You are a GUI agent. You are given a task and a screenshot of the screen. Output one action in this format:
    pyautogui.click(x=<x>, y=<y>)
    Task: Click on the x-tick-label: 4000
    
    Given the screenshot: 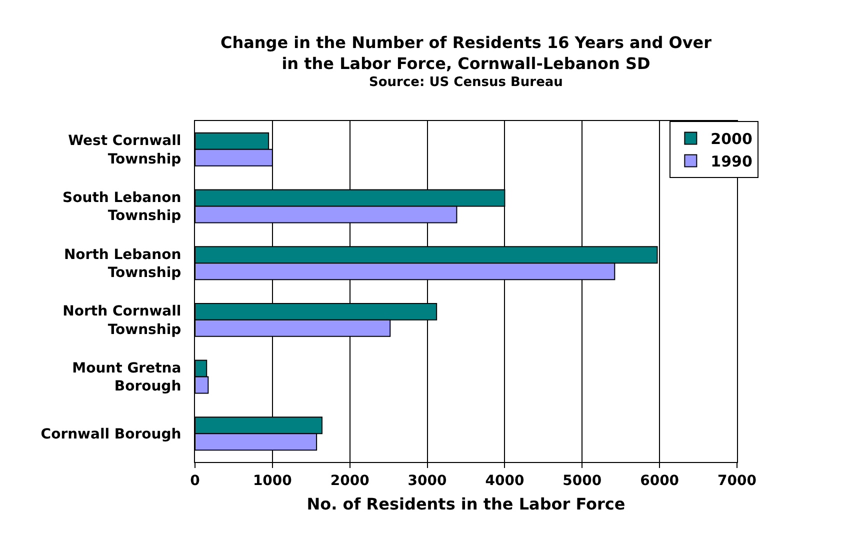 What is the action you would take?
    pyautogui.click(x=504, y=480)
    